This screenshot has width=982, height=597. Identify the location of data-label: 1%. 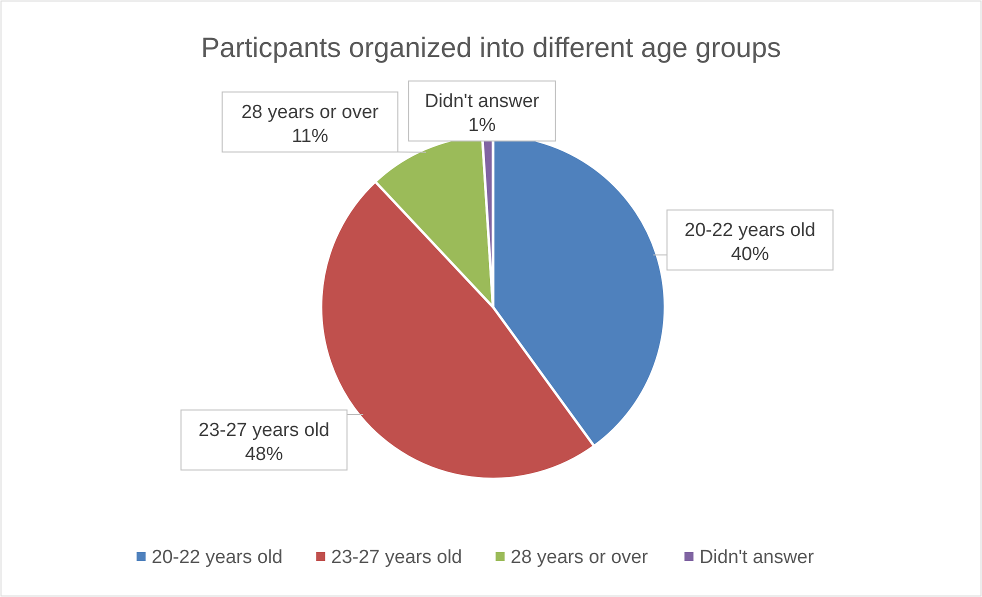
(482, 125).